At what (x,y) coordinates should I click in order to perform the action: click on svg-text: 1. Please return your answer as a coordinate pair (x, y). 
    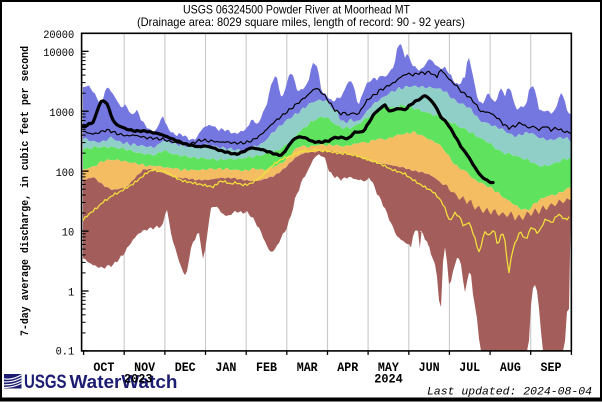
    Looking at the image, I should click on (71, 294).